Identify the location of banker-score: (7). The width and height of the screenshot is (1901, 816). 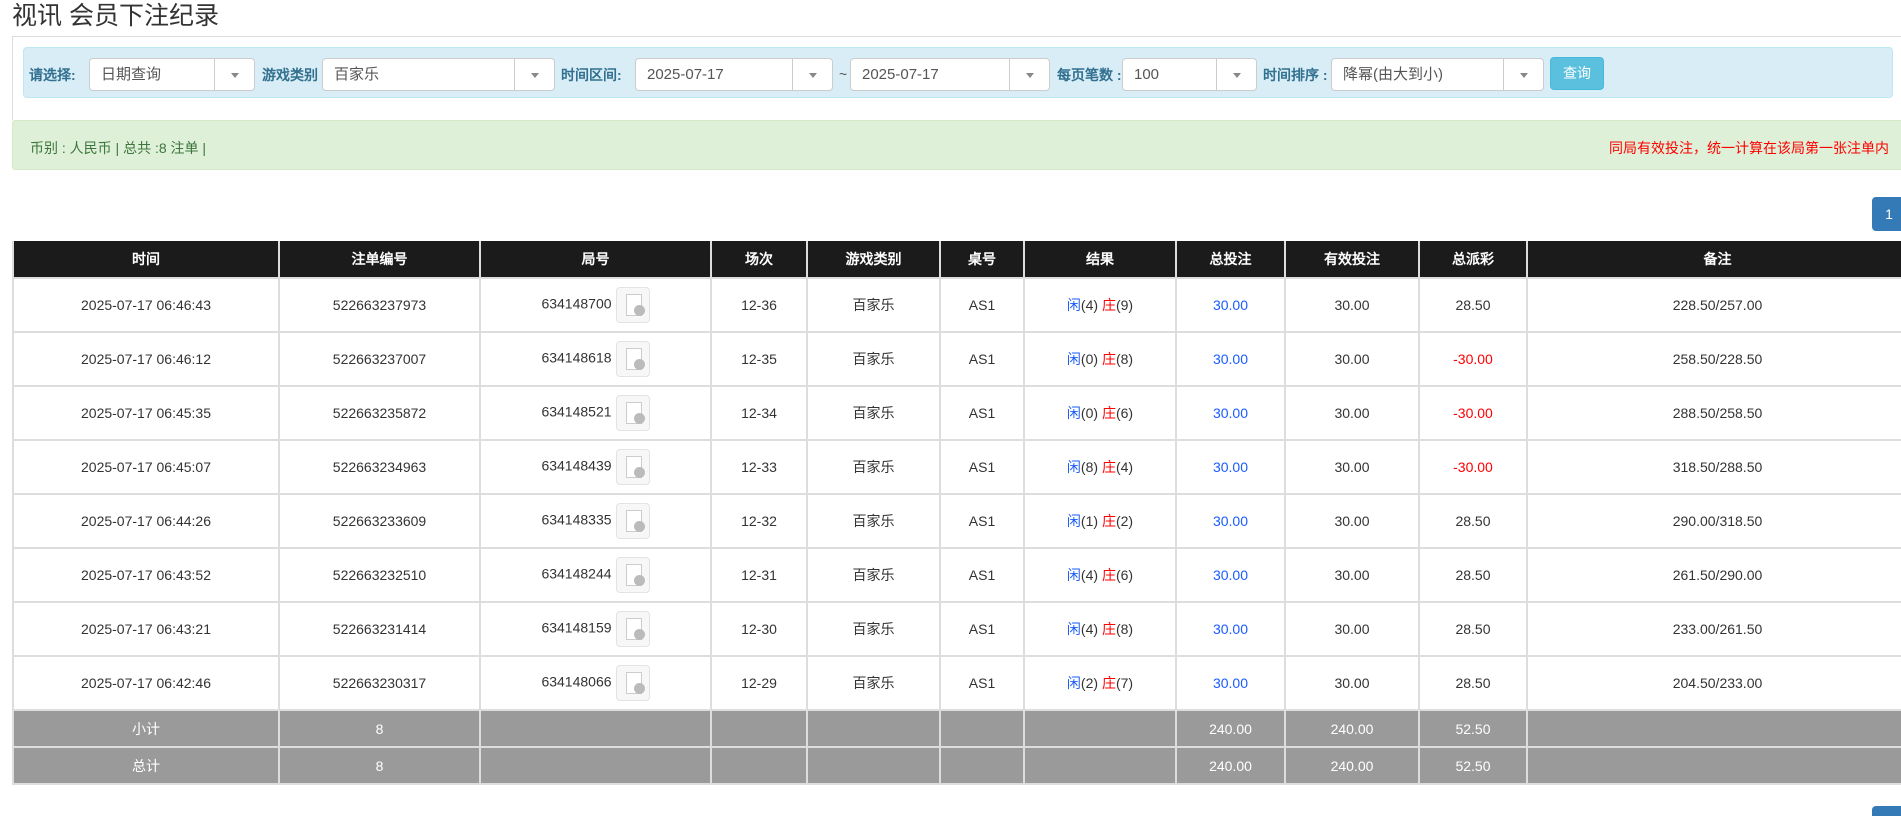
(1124, 683).